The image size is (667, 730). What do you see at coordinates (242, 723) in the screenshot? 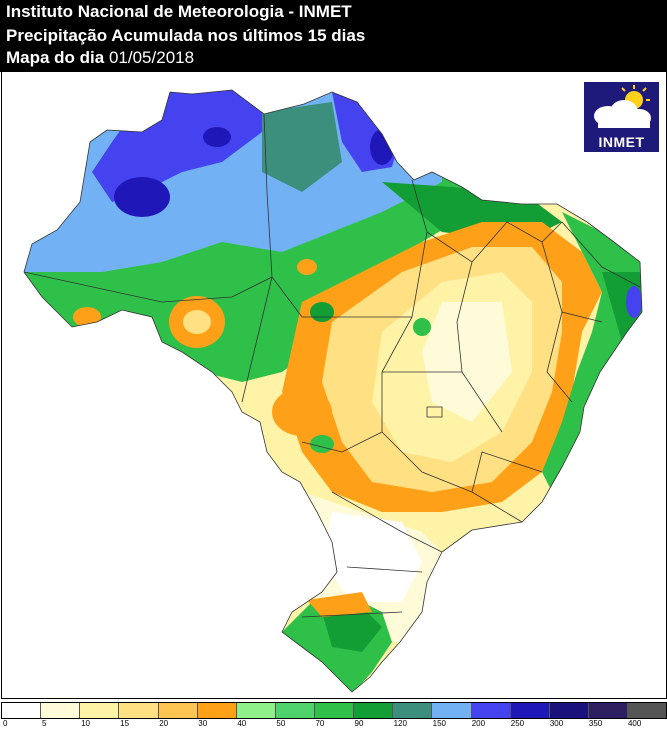
I see `legend-tick-label: 40` at bounding box center [242, 723].